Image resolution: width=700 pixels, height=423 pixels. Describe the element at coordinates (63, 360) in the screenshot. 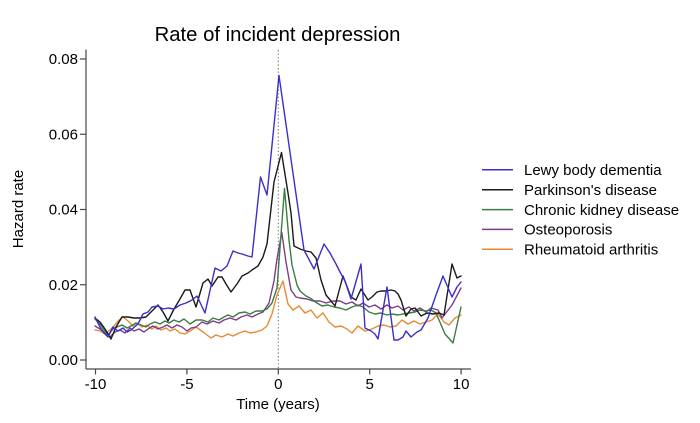

I see `svg-text: 0.00` at that location.